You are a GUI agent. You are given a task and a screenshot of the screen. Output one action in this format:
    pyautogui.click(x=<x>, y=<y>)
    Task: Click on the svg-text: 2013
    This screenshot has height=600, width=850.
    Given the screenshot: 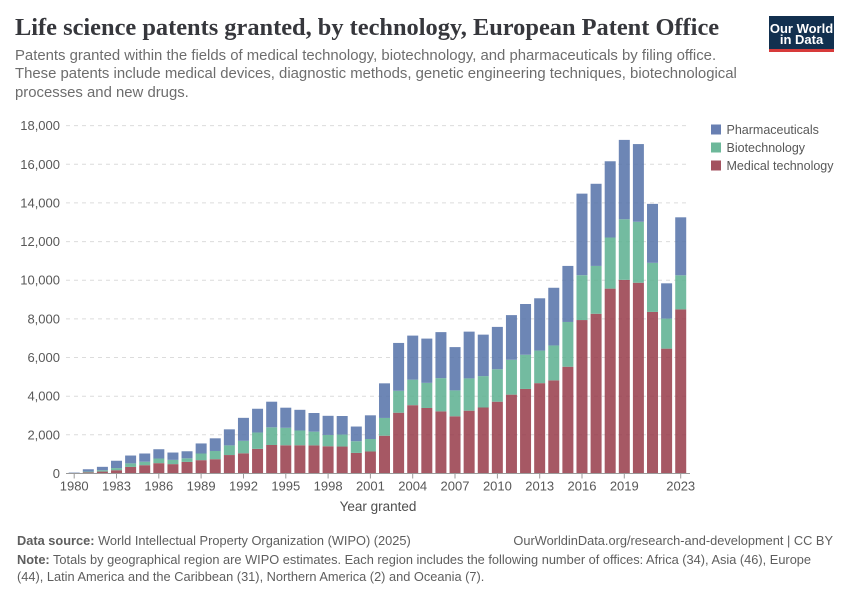 What is the action you would take?
    pyautogui.click(x=539, y=486)
    